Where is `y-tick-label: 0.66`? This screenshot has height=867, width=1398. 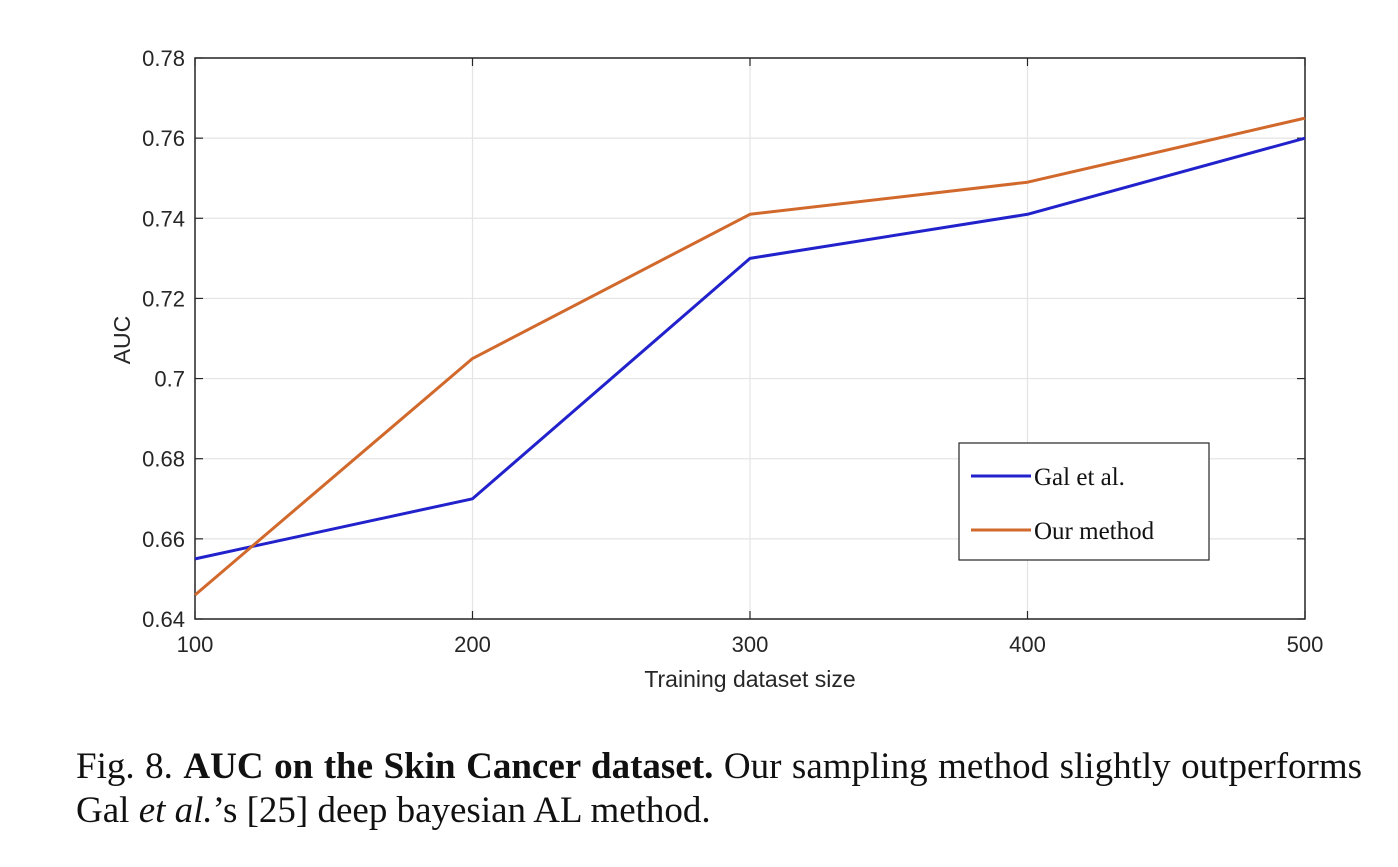 y-tick-label: 0.66 is located at coordinates (163, 539).